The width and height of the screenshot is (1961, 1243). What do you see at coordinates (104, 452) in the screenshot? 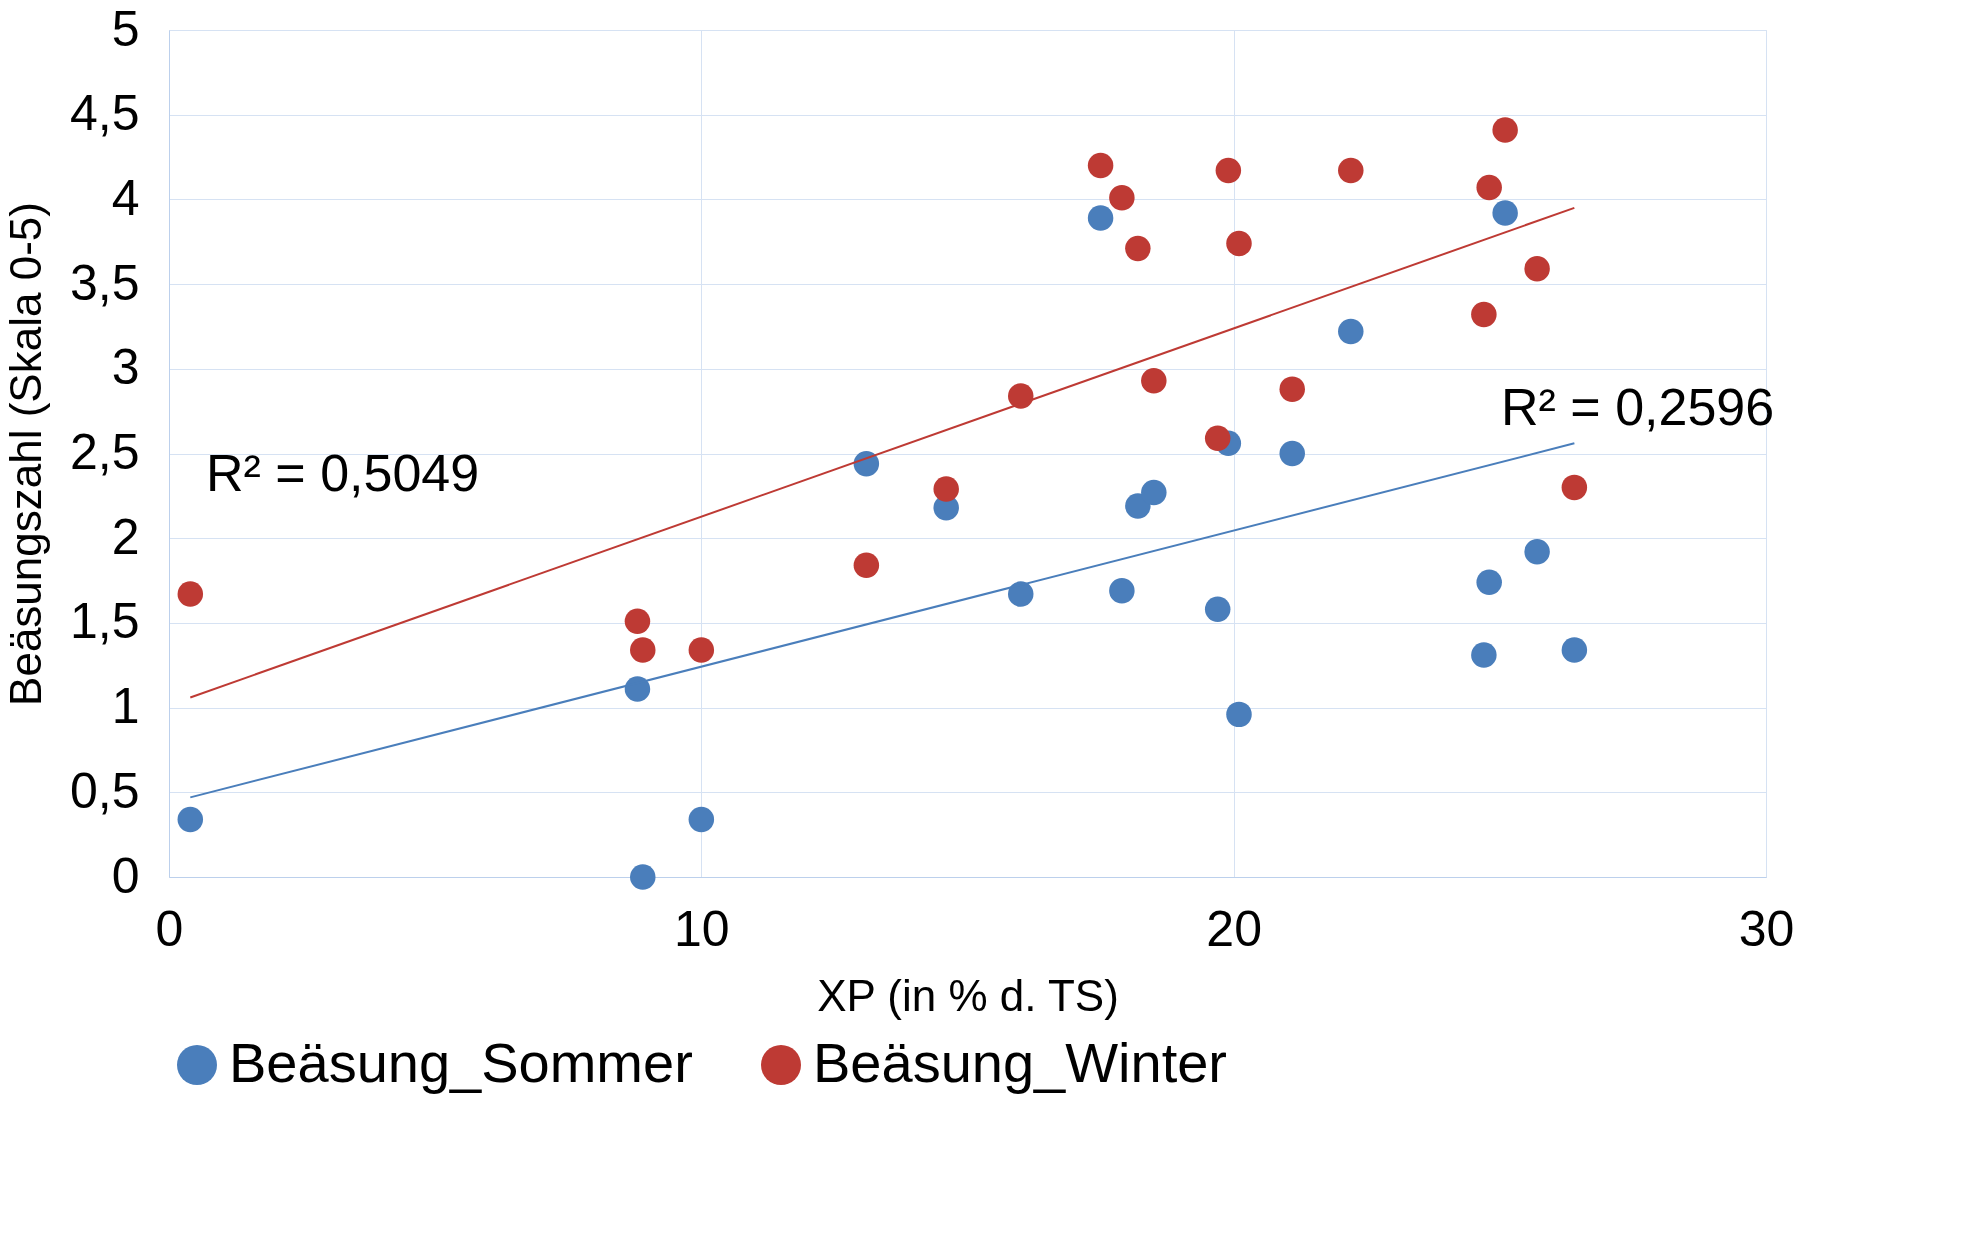
I see `y-tick-label: 2,5` at bounding box center [104, 452].